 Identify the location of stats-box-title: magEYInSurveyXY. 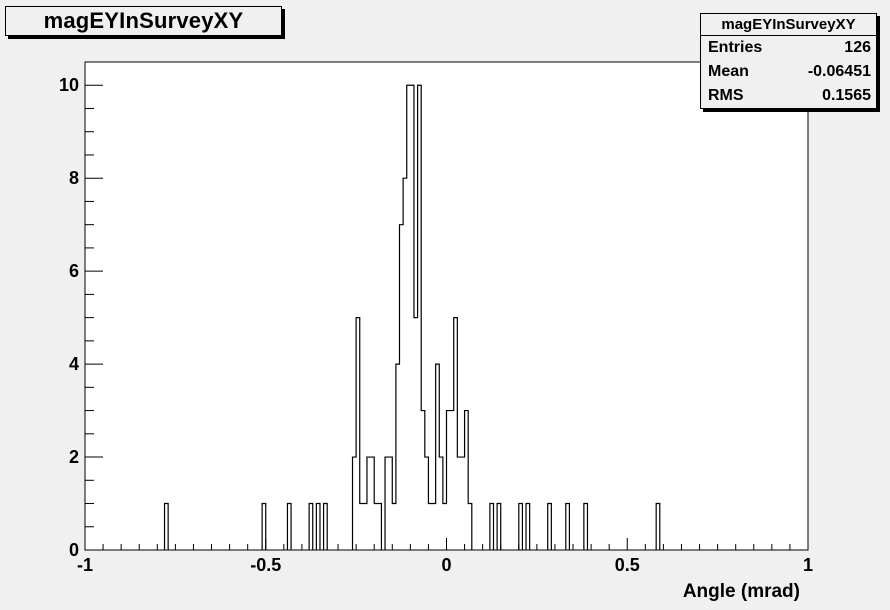
(788, 25).